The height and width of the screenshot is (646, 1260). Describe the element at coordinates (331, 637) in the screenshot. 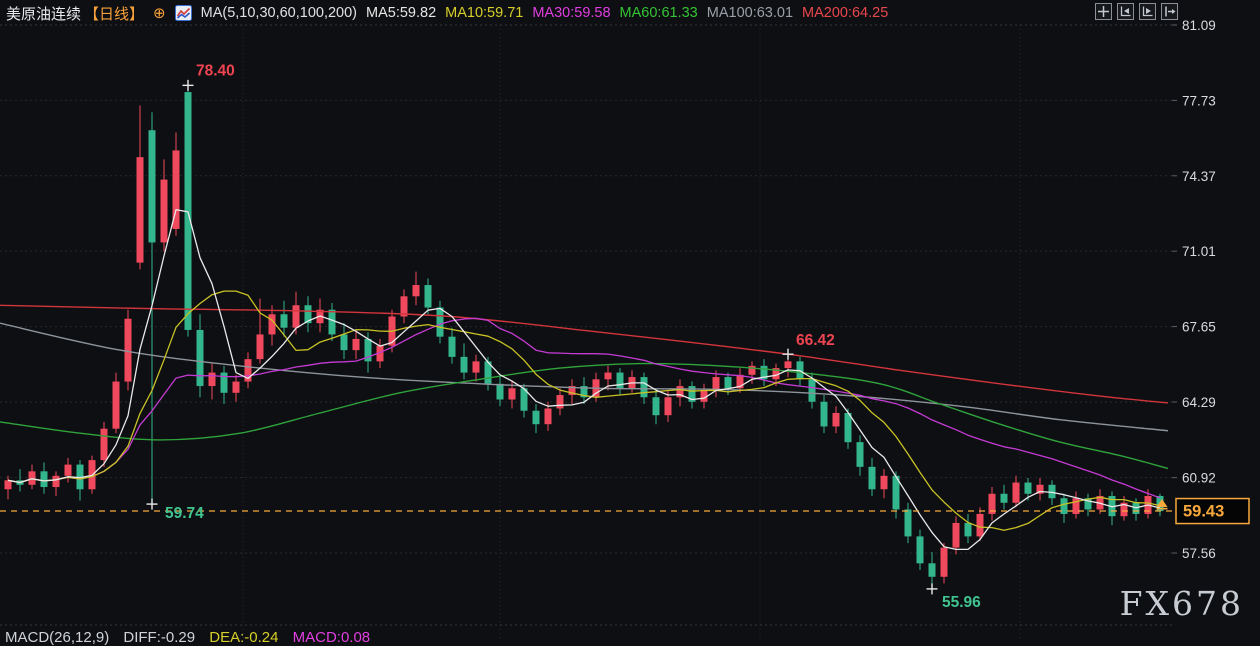

I see `macd-value-readout: MACD:0.08` at that location.